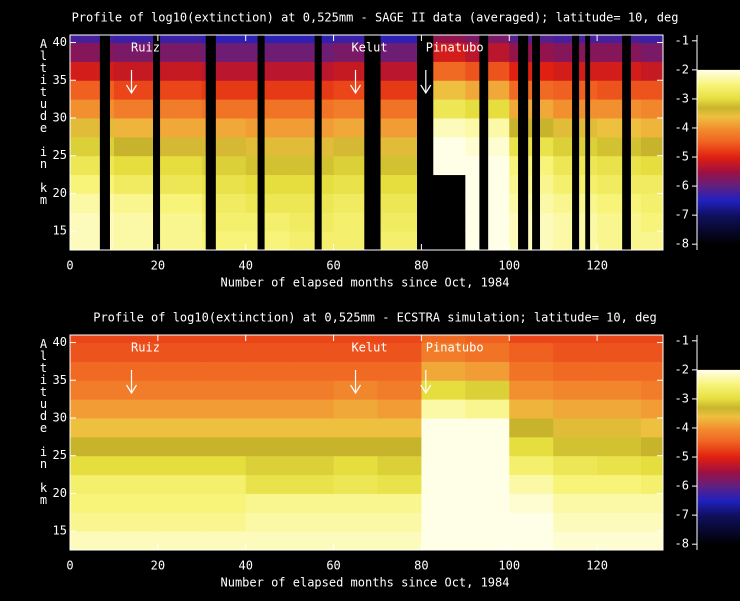 The image size is (740, 601). Describe the element at coordinates (60, 80) in the screenshot. I see `y-tick-label: 35` at that location.